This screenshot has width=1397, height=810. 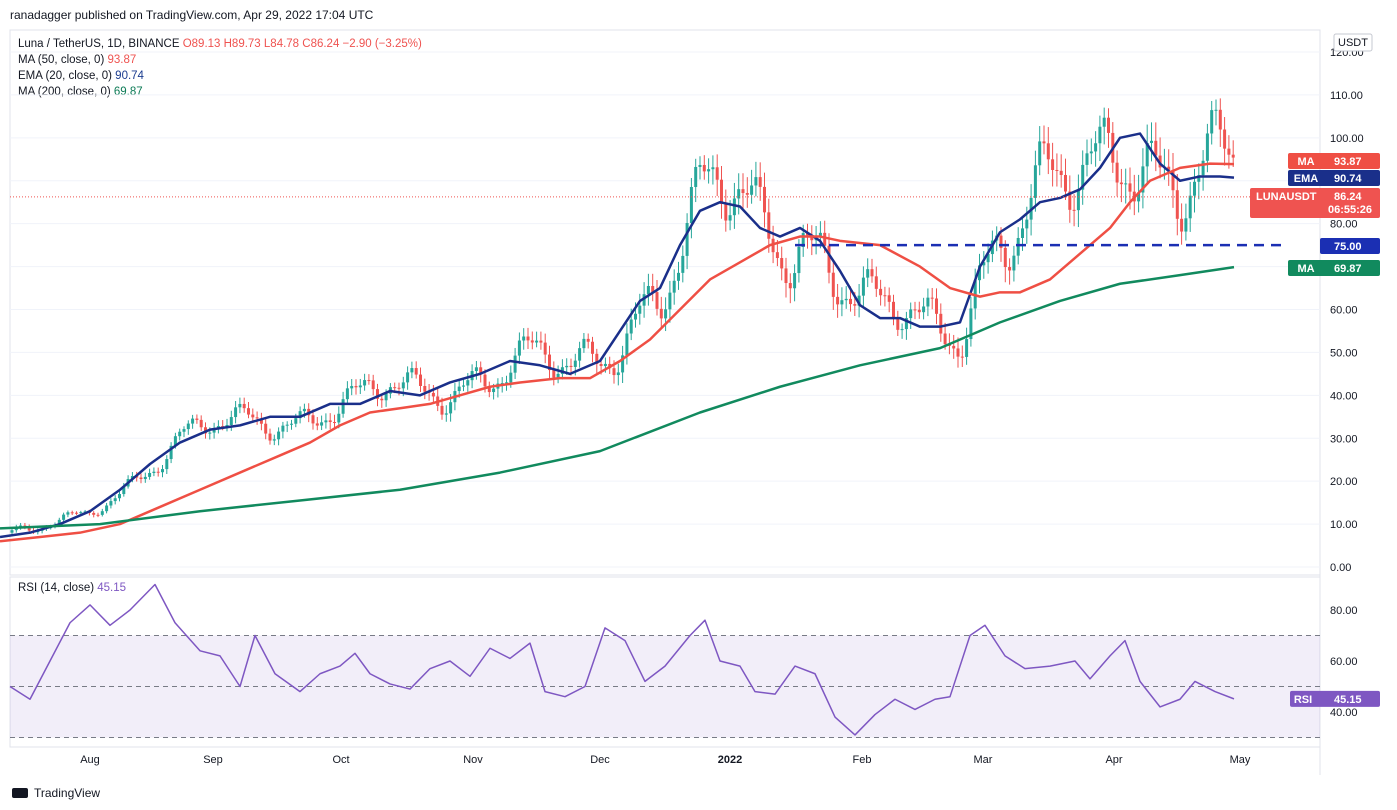 What do you see at coordinates (1340, 568) in the screenshot?
I see `y-tick-label: 0.00` at bounding box center [1340, 568].